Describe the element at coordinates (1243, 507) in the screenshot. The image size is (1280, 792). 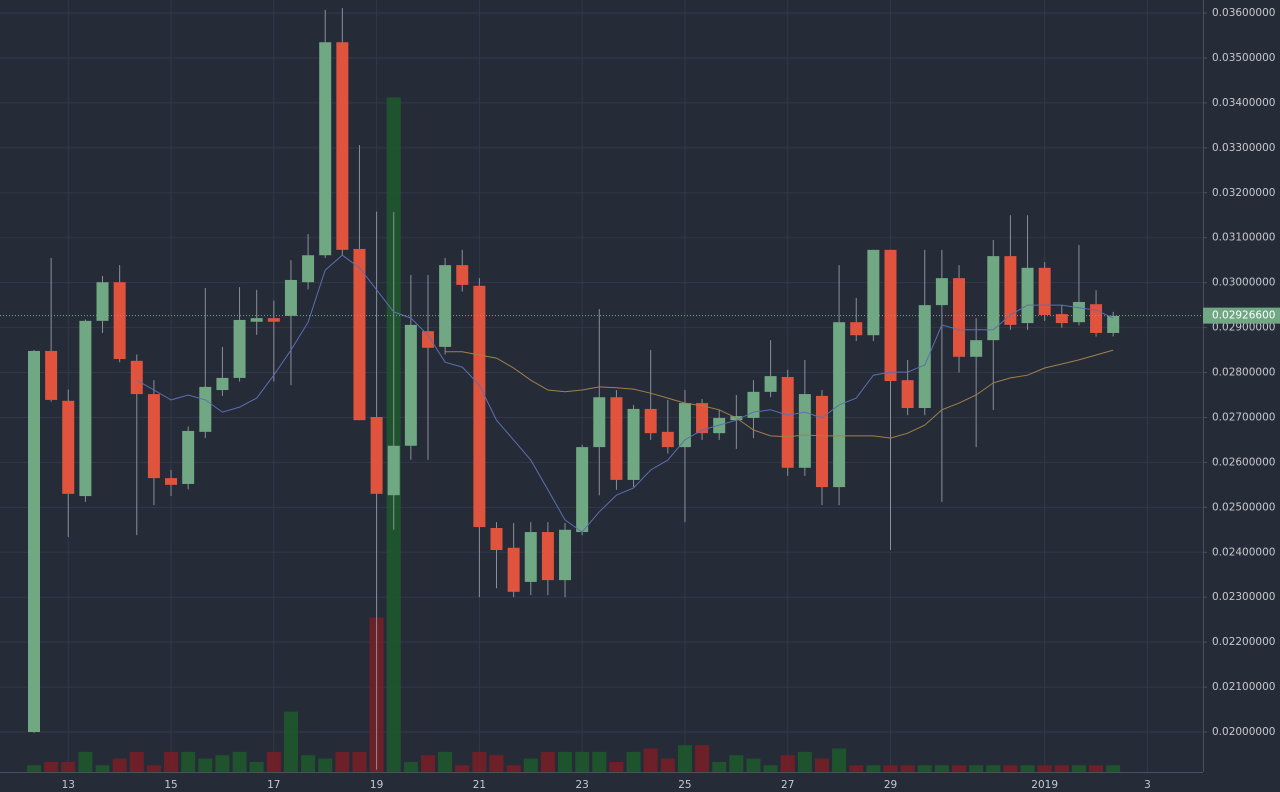
I see `y-tick-label: 0.02500000` at that location.